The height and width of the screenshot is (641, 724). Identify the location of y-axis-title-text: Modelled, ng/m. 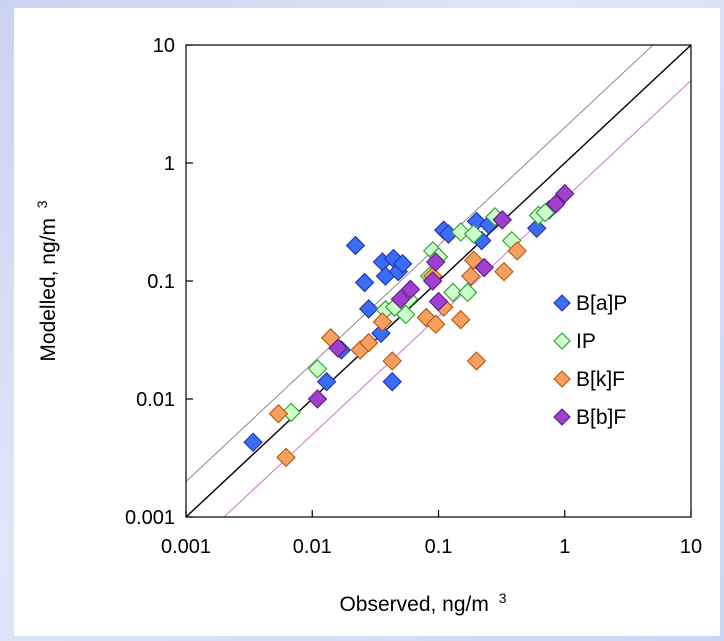
(48, 290).